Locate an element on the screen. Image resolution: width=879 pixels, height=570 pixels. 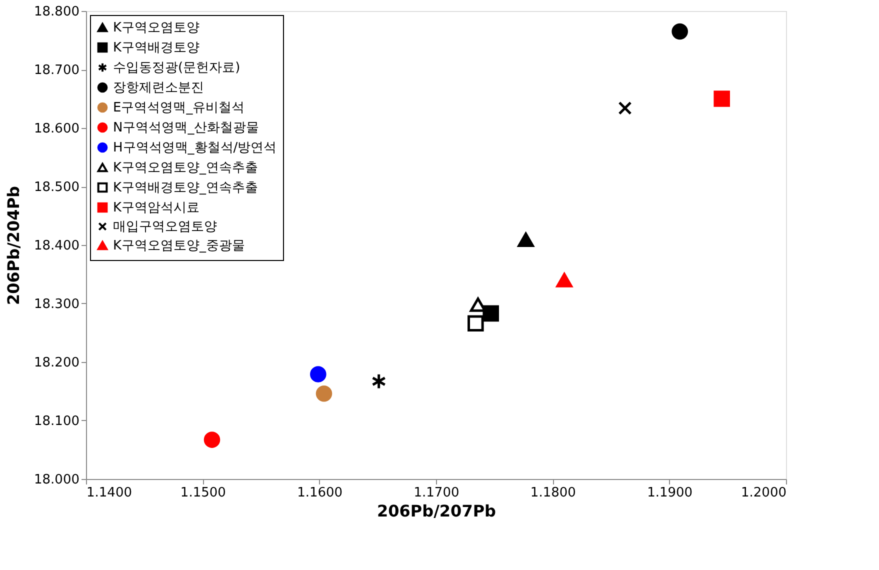
y-tick-label: 18.100 is located at coordinates (57, 421).